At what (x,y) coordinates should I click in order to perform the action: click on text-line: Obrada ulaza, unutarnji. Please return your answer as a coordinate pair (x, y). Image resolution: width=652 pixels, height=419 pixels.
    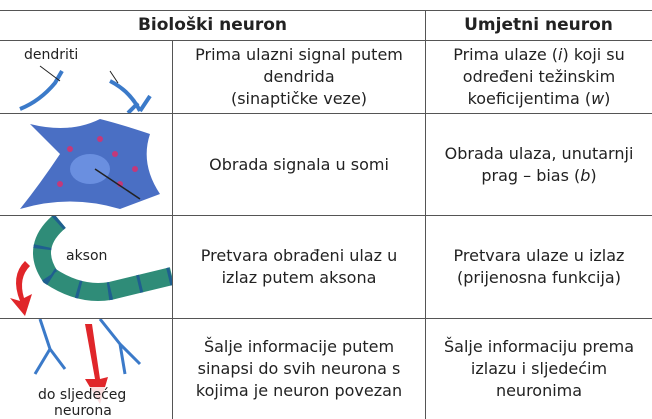
    Looking at the image, I should click on (539, 154).